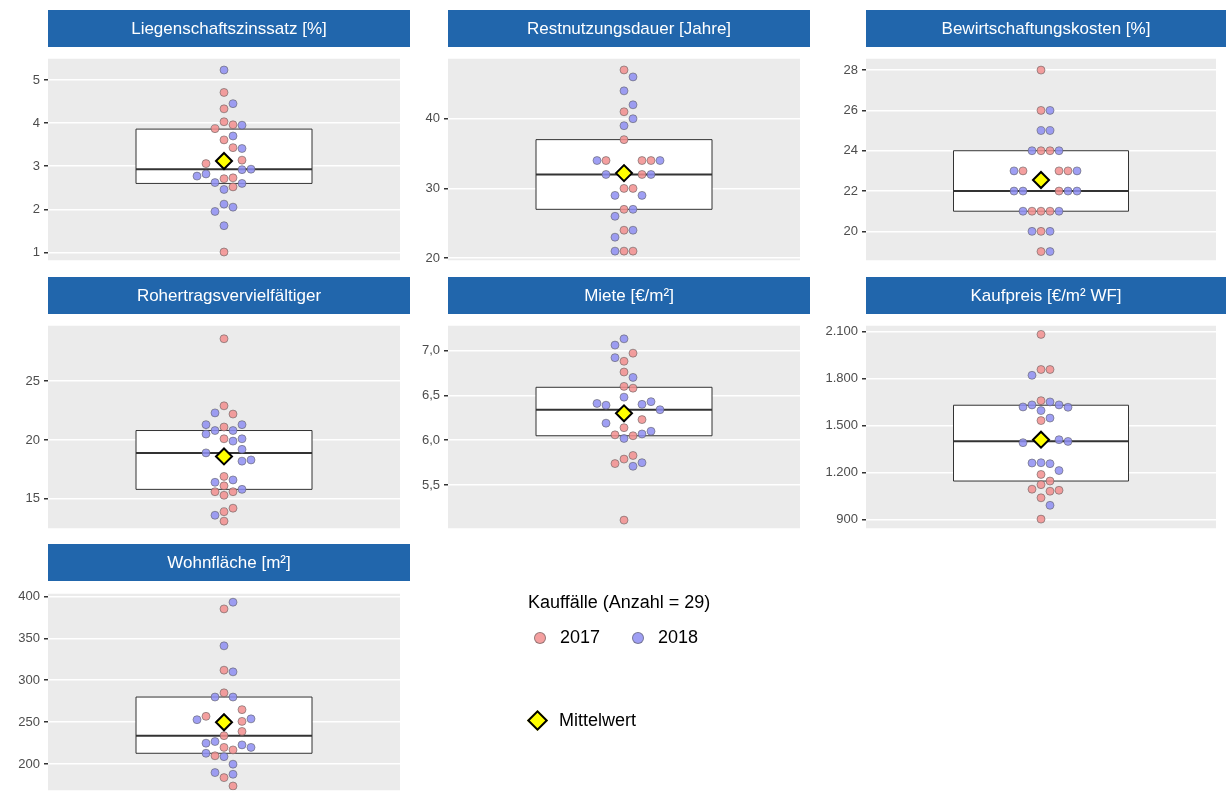 This screenshot has width=1226, height=802. What do you see at coordinates (229, 562) in the screenshot?
I see `chart-title: Wohnfläche [m²]` at bounding box center [229, 562].